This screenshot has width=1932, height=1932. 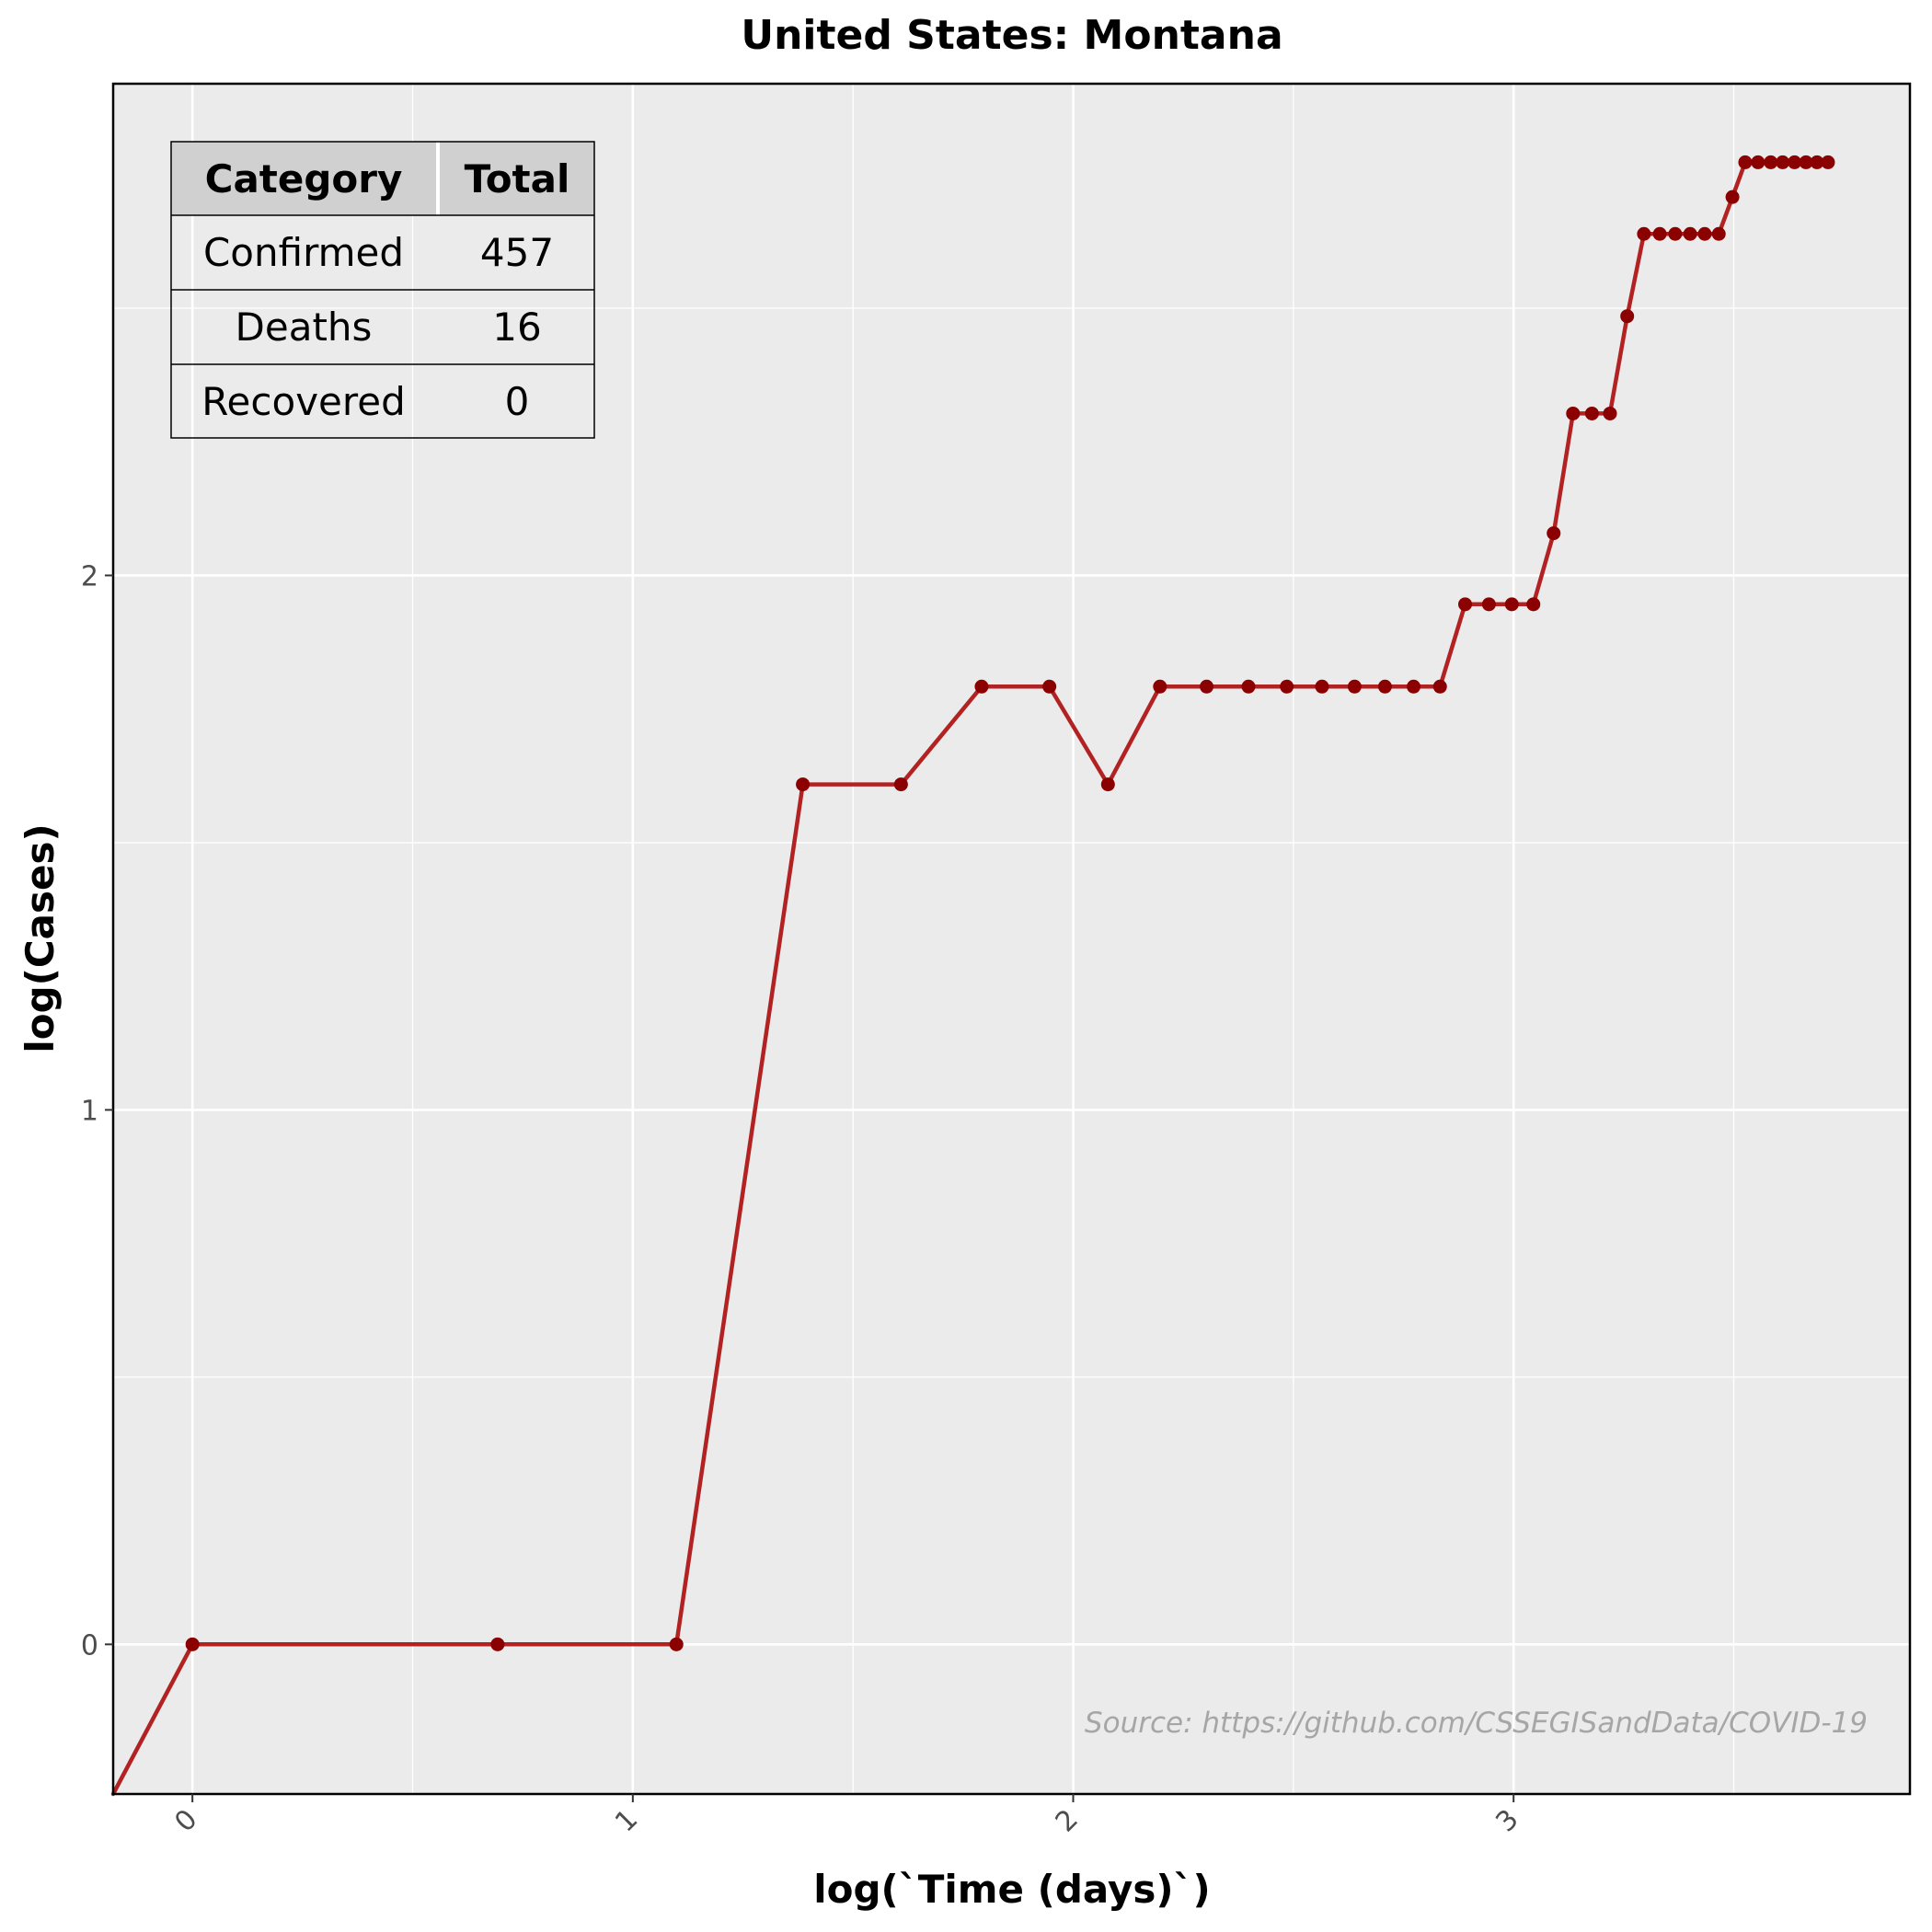 What do you see at coordinates (1012, 1890) in the screenshot?
I see `x-axis-label: log(`Time (days)`)` at bounding box center [1012, 1890].